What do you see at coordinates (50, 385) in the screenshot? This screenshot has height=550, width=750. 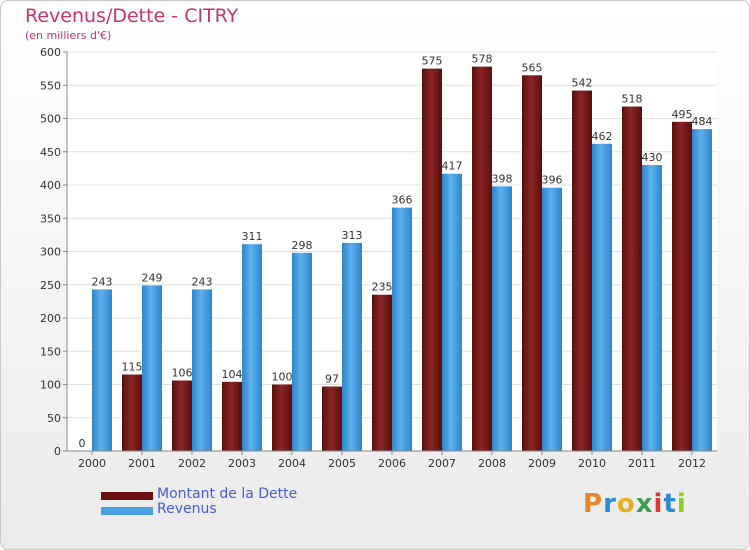 I see `y-tick-label: 100` at bounding box center [50, 385].